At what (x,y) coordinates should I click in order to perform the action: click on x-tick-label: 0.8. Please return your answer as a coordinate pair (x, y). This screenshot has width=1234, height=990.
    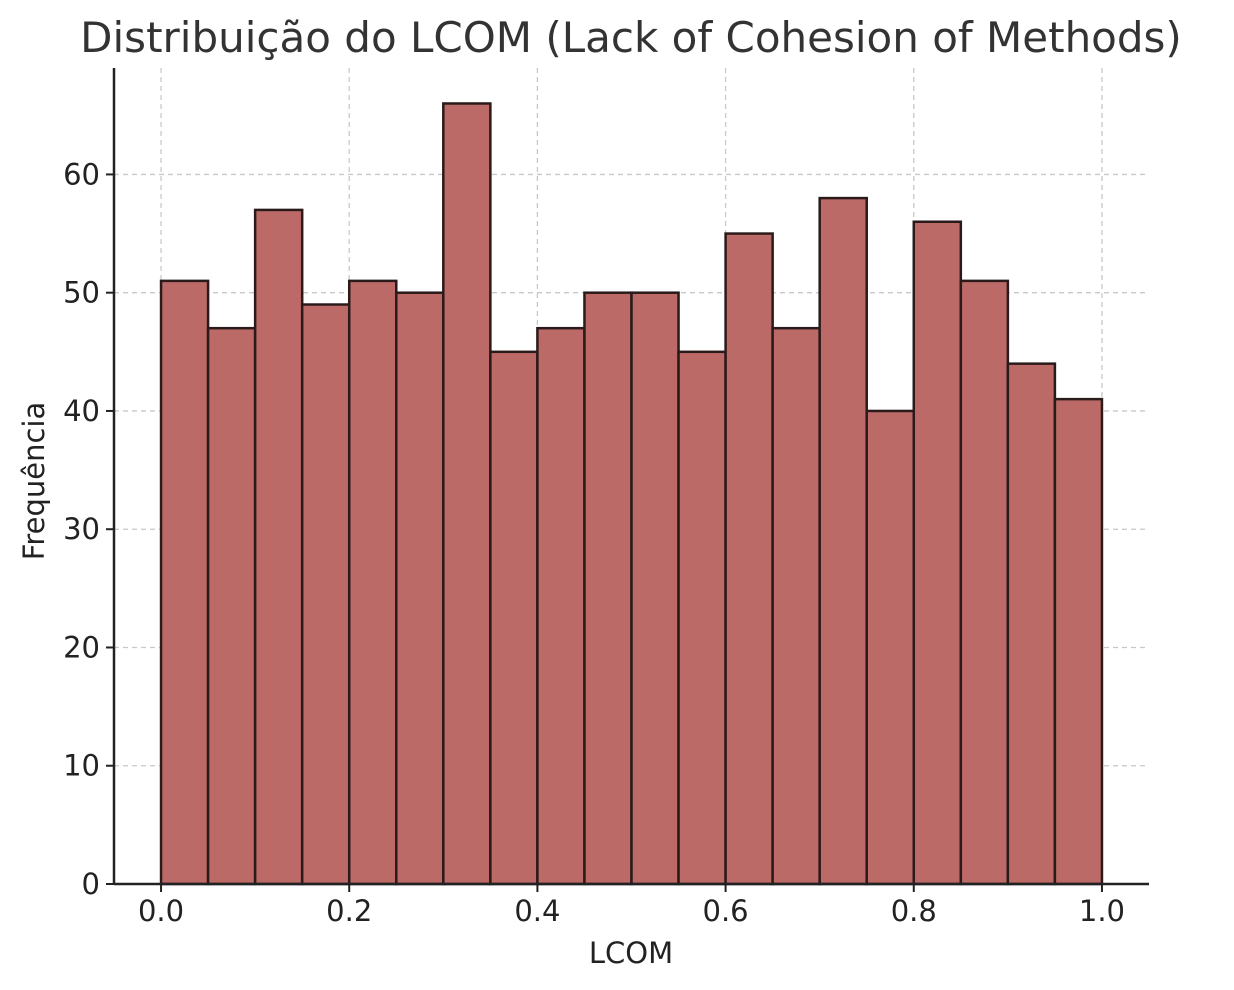
    Looking at the image, I should click on (914, 911).